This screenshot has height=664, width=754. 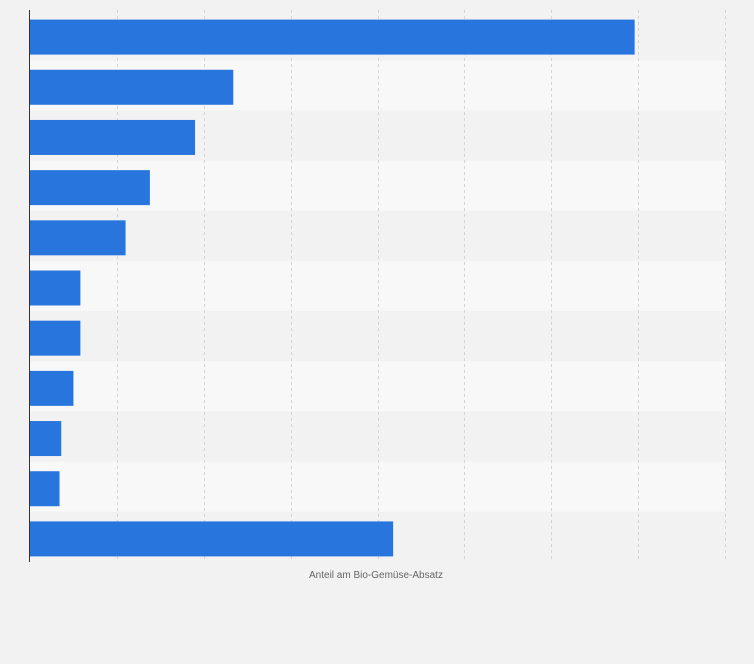 I want to click on x-axis-title: Anteil am Bio-Gemüse-Absatz, so click(x=376, y=575).